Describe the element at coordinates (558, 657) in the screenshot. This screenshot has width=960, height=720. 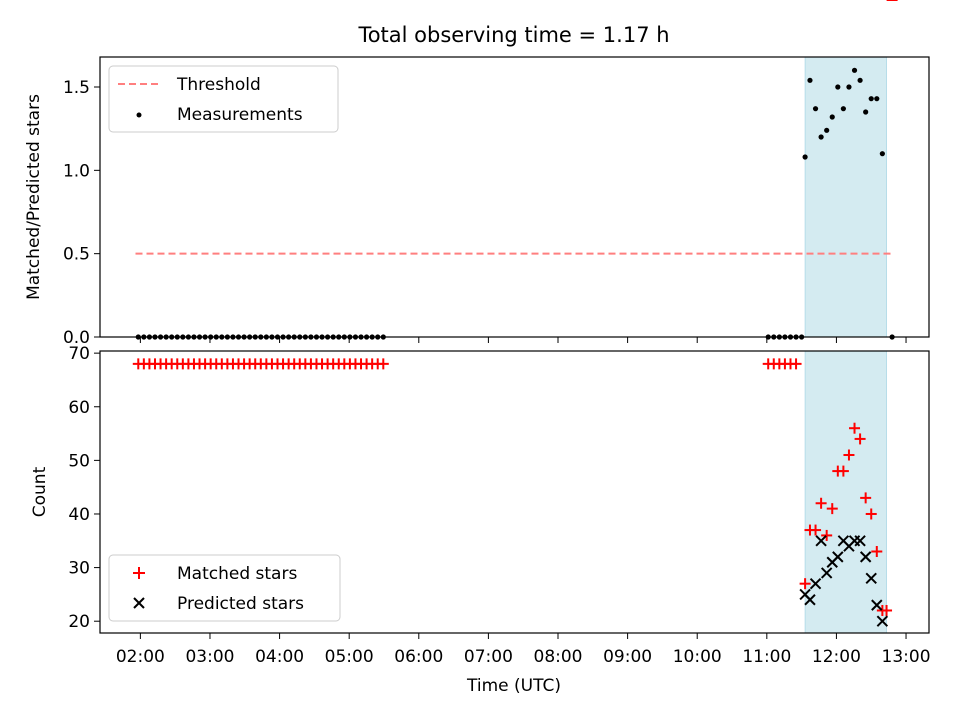
I see `x-tick-label: 08:00` at that location.